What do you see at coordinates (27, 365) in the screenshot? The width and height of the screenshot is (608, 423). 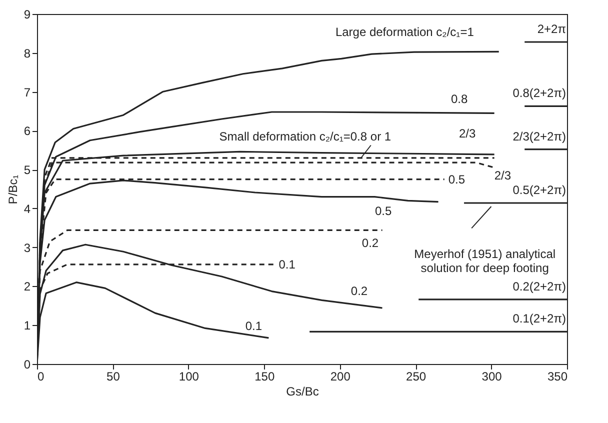 I see `y-tick-label: 0` at bounding box center [27, 365].